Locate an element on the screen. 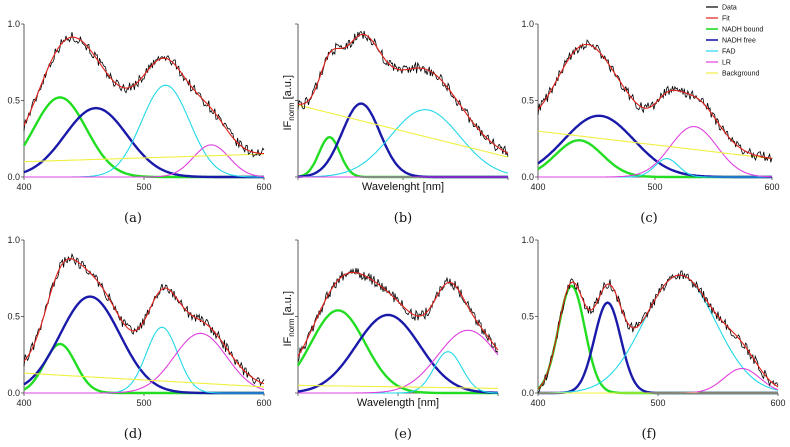 The image size is (790, 447). panel-caption: (f) is located at coordinates (649, 434).